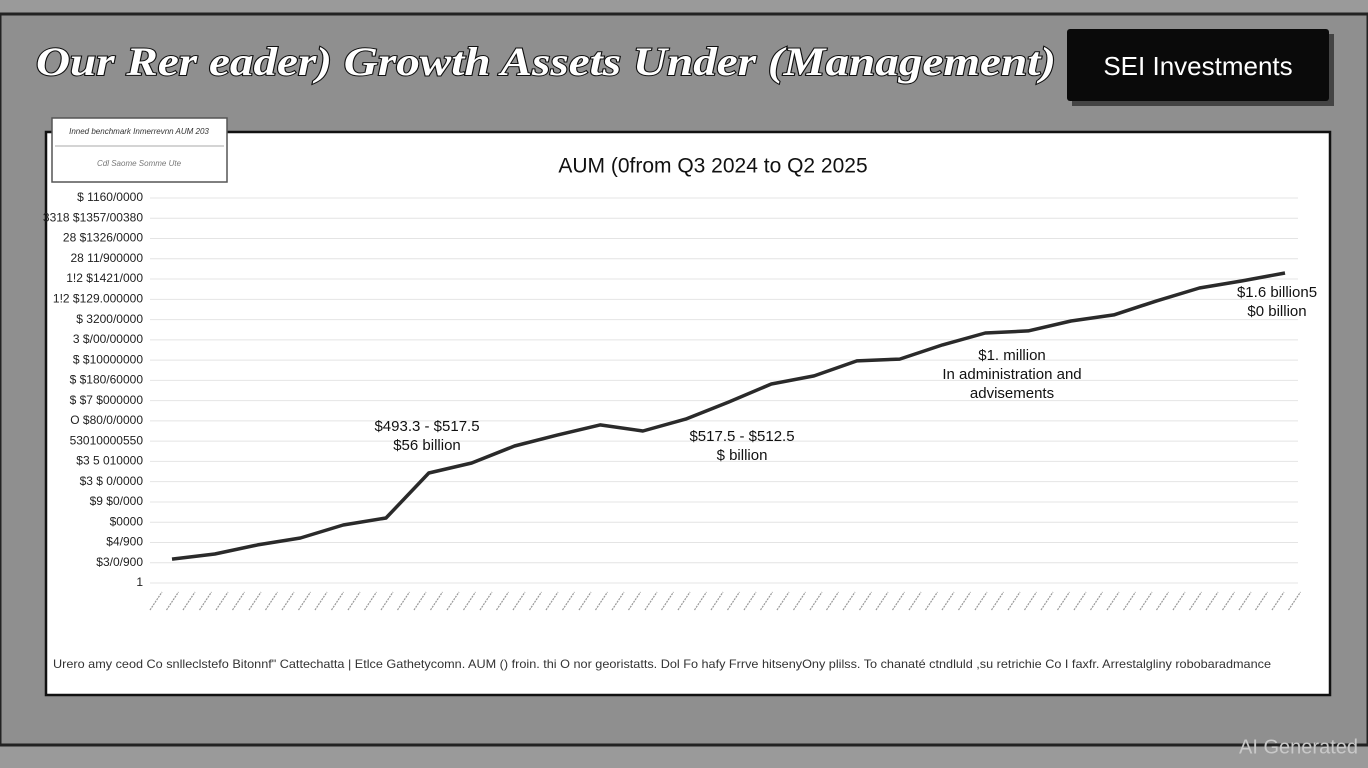 The image size is (1368, 768). Describe the element at coordinates (712, 166) in the screenshot. I see `chart-title: AUM (0from Q3 2024 to Q2 2025` at that location.